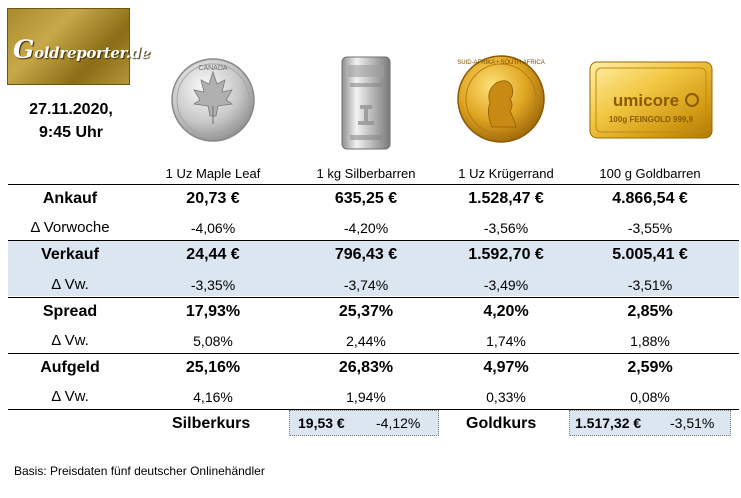 This screenshot has height=498, width=741. I want to click on table-cell: 4.866,54 €, so click(650, 198).